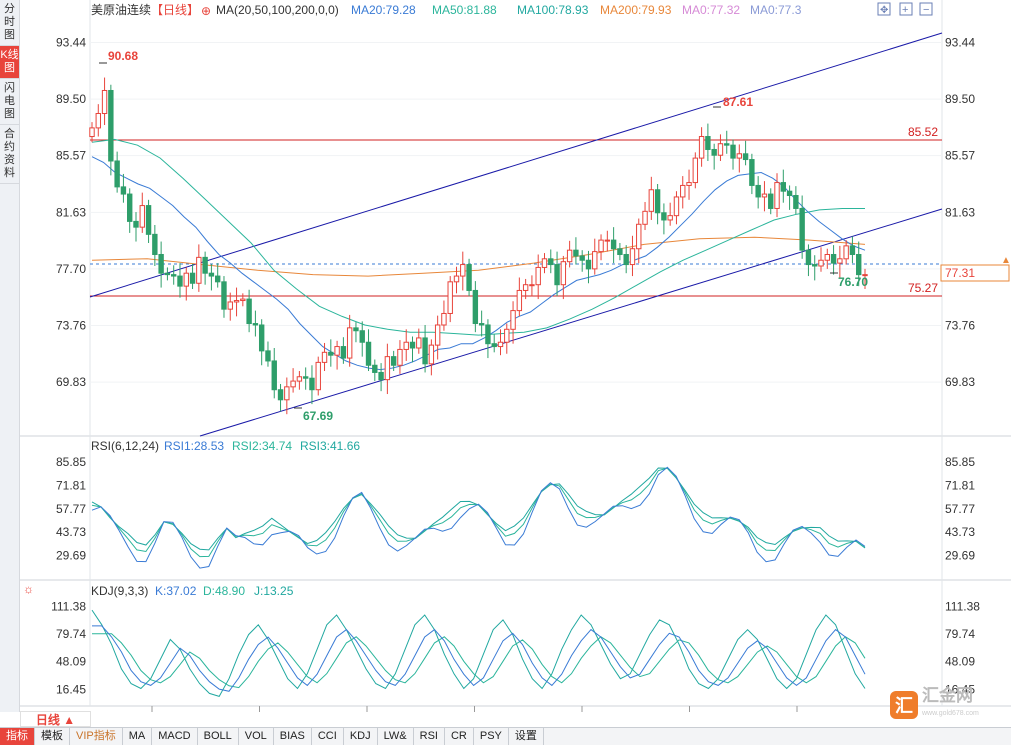 The image size is (1011, 745). What do you see at coordinates (526, 736) in the screenshot?
I see `tab-settings: 设置` at bounding box center [526, 736].